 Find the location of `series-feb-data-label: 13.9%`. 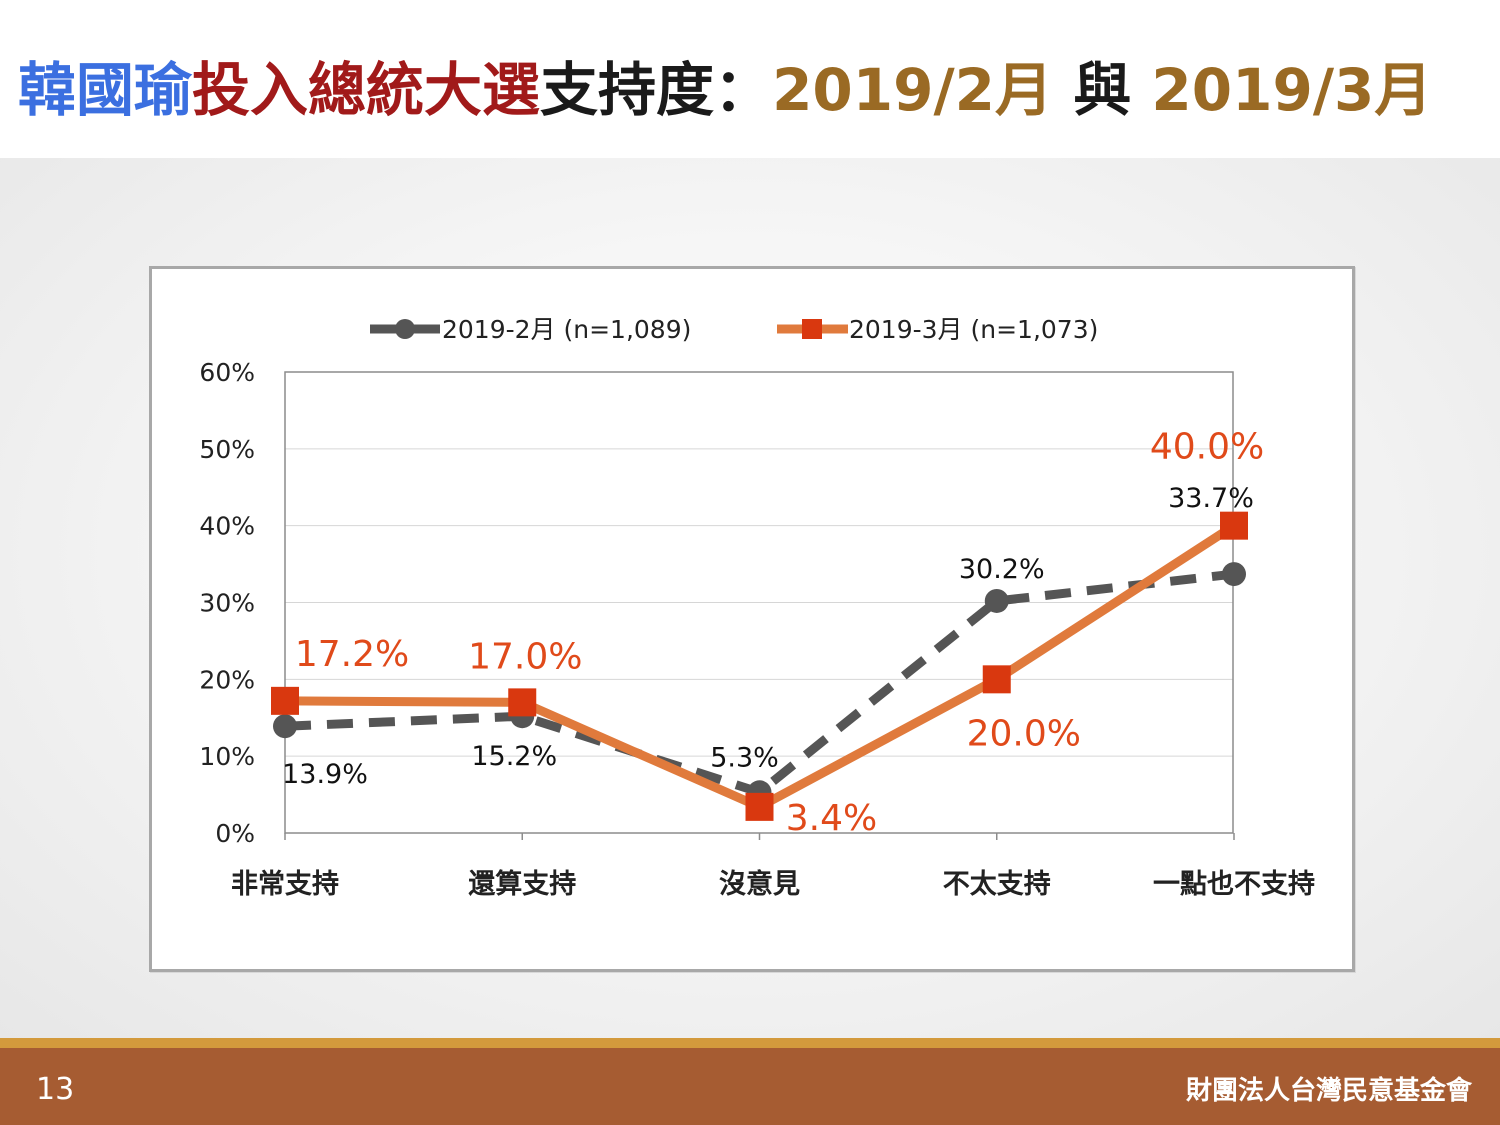

series-feb-data-label: 13.9% is located at coordinates (325, 774).